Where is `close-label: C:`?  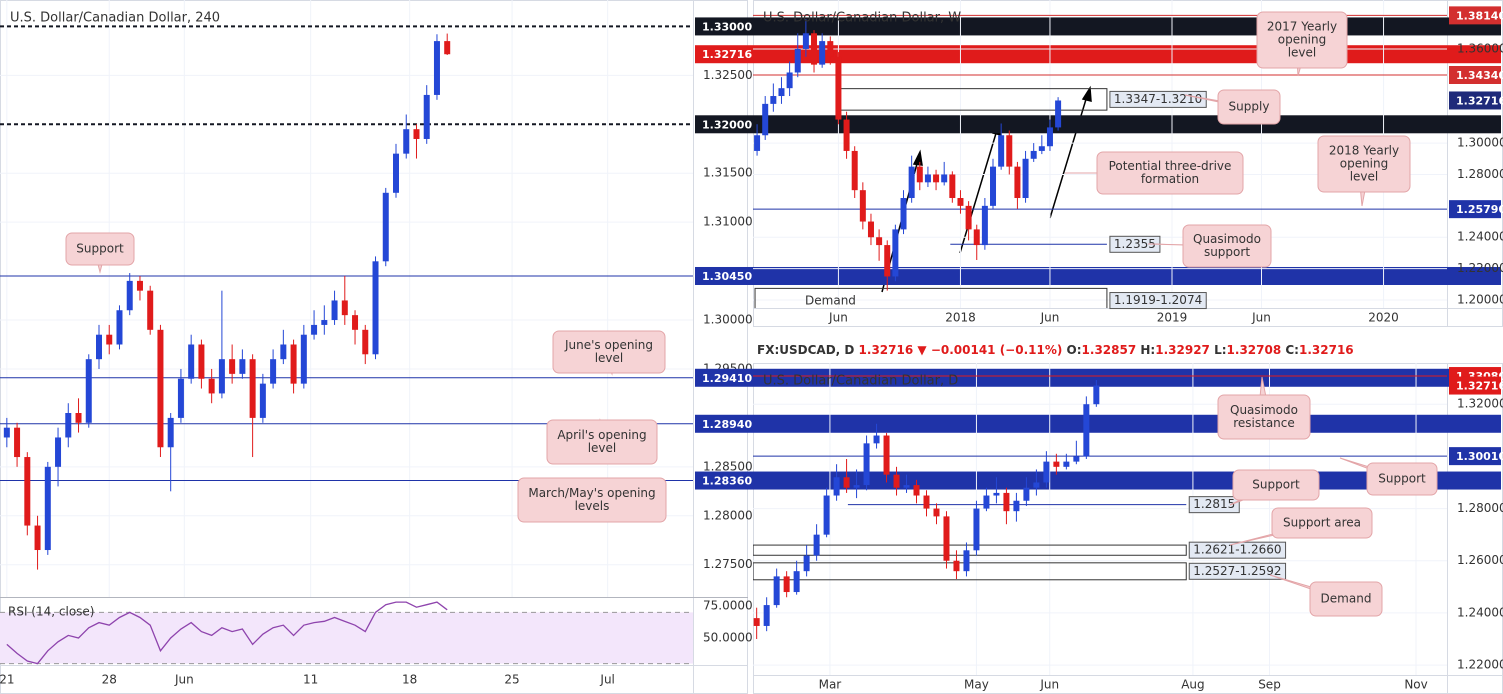
close-label: C: is located at coordinates (1292, 350).